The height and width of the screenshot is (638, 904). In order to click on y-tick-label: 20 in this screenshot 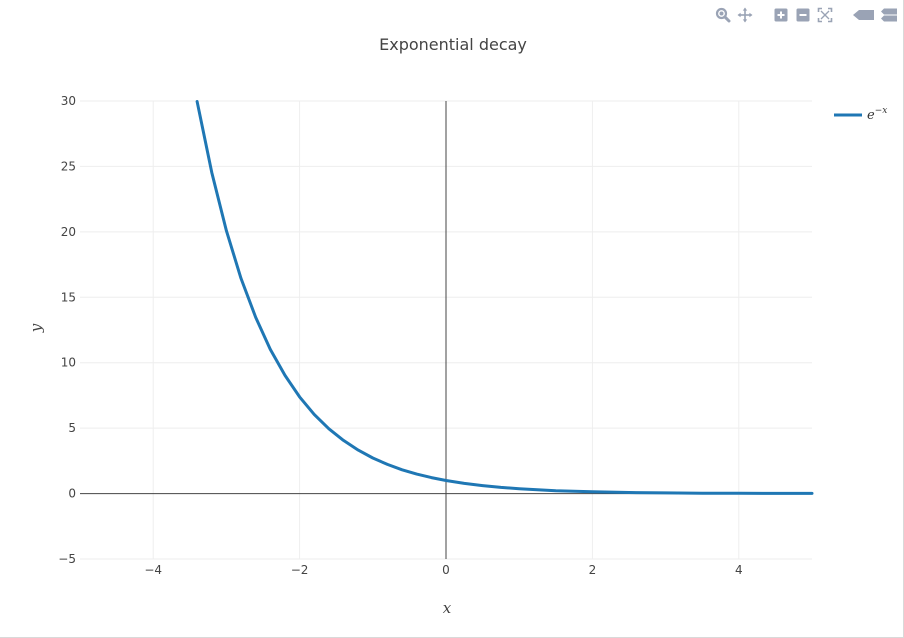, I will do `click(68, 232)`.